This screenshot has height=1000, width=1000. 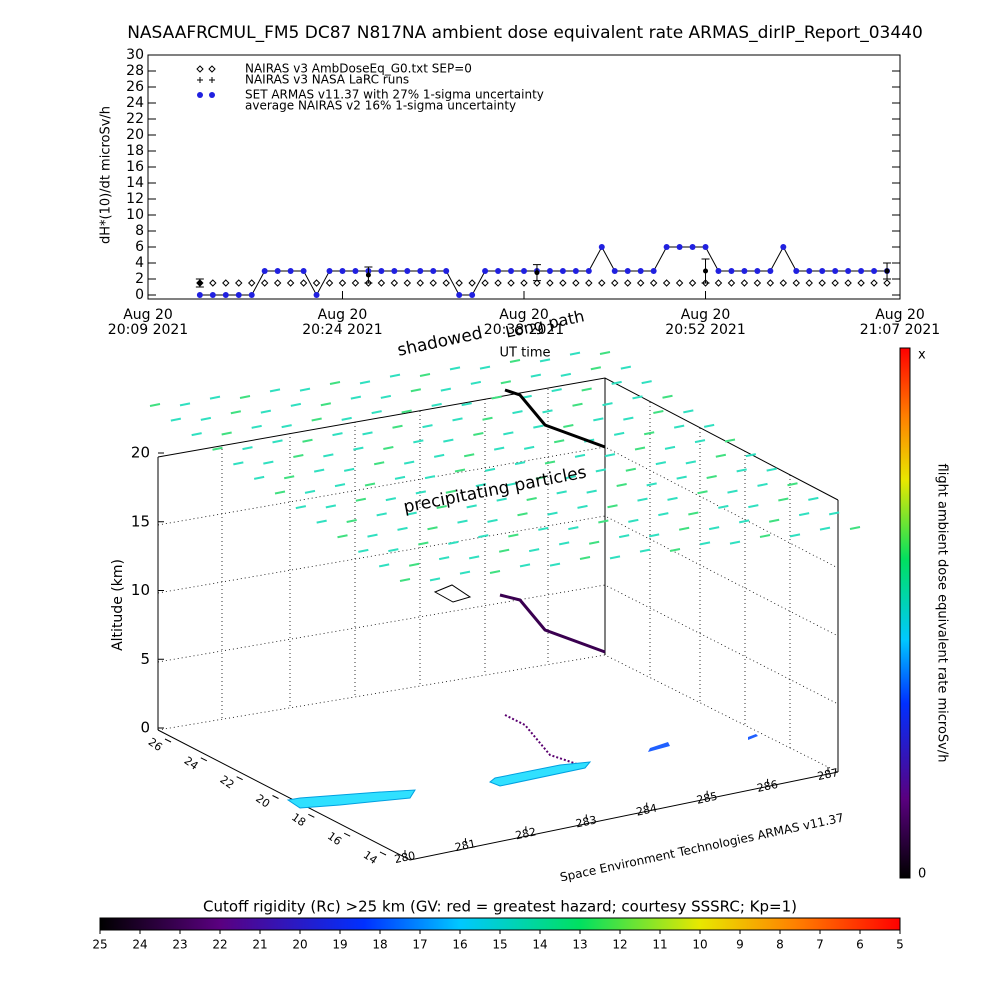 I want to click on colorbar-tick-label: 21, so click(x=259, y=945).